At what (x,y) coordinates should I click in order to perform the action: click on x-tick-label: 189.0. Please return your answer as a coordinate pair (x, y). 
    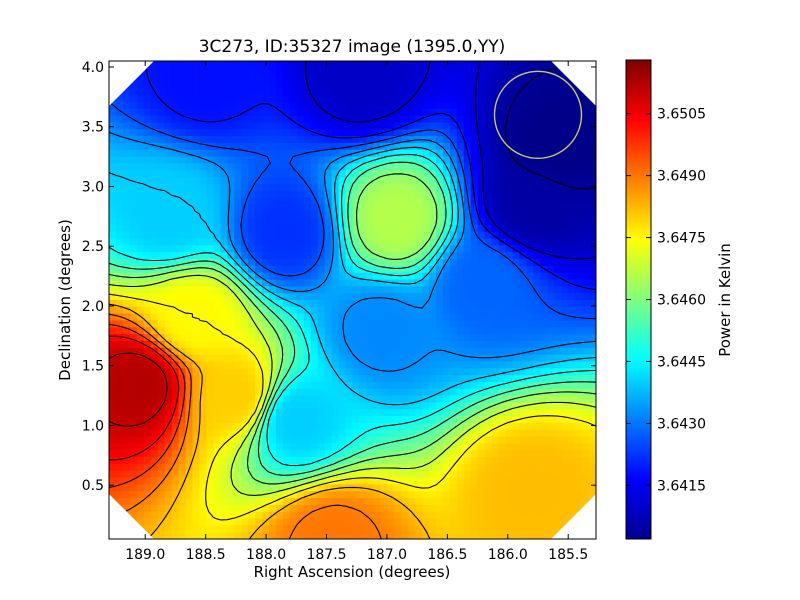
    Looking at the image, I should click on (145, 555).